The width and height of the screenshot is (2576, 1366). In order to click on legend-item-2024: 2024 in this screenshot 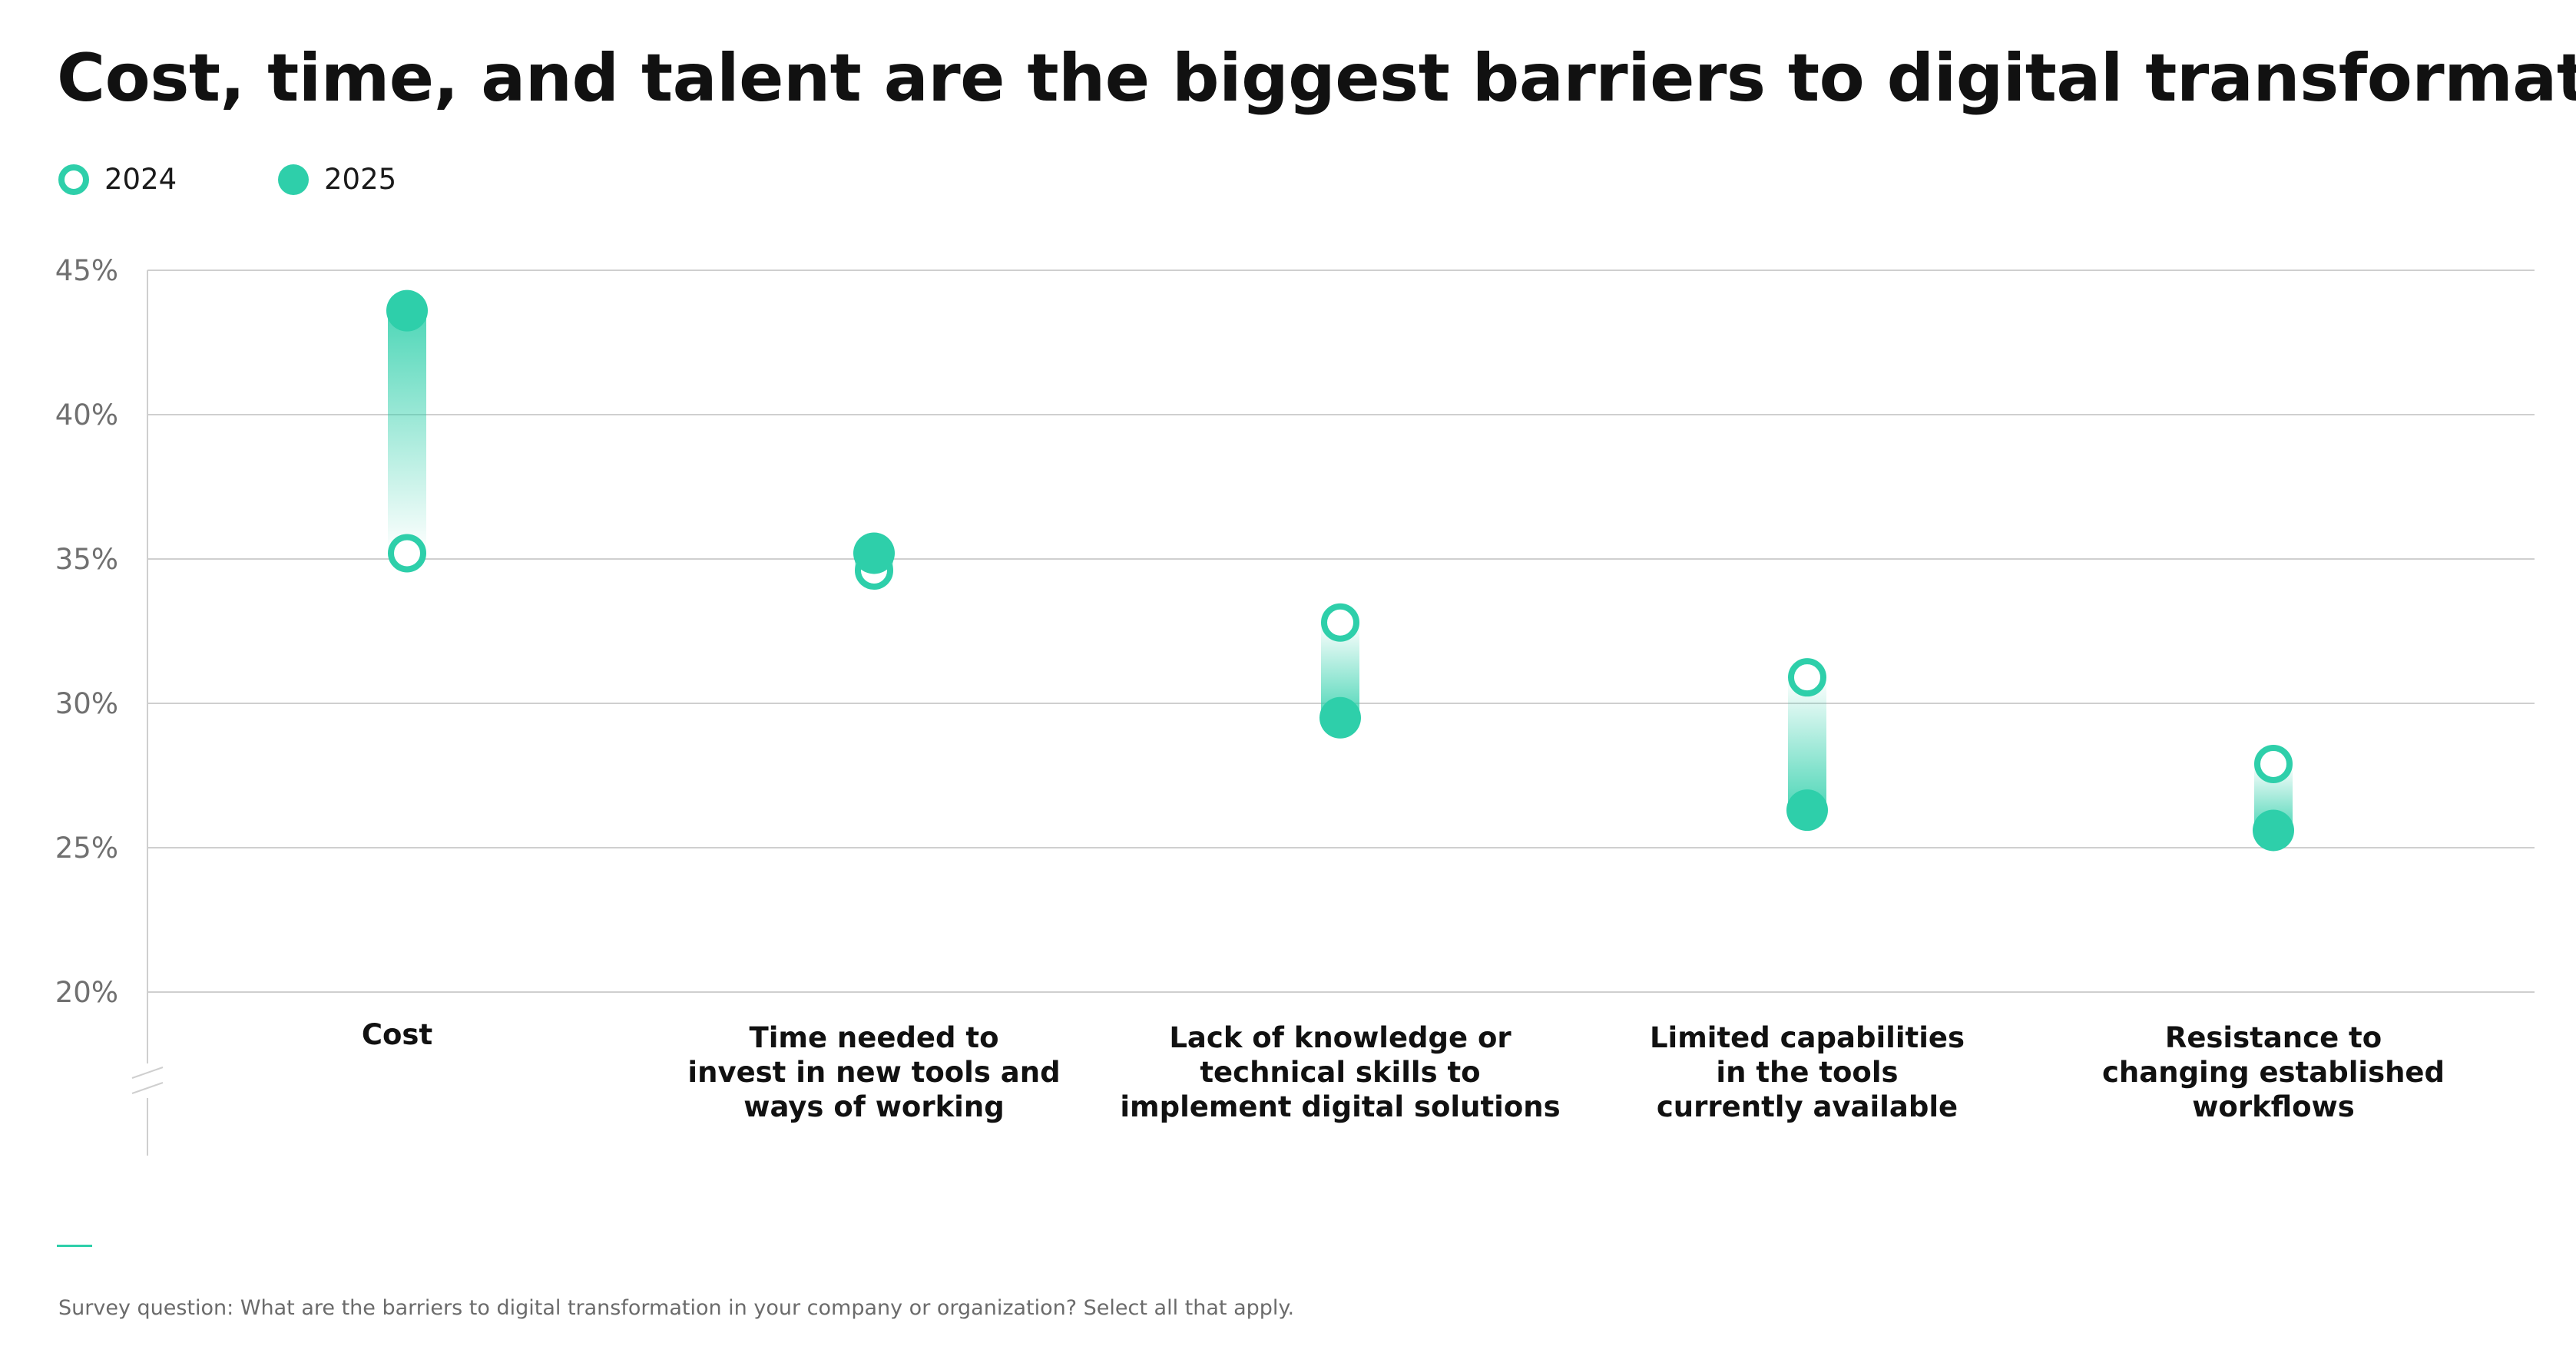, I will do `click(118, 179)`.